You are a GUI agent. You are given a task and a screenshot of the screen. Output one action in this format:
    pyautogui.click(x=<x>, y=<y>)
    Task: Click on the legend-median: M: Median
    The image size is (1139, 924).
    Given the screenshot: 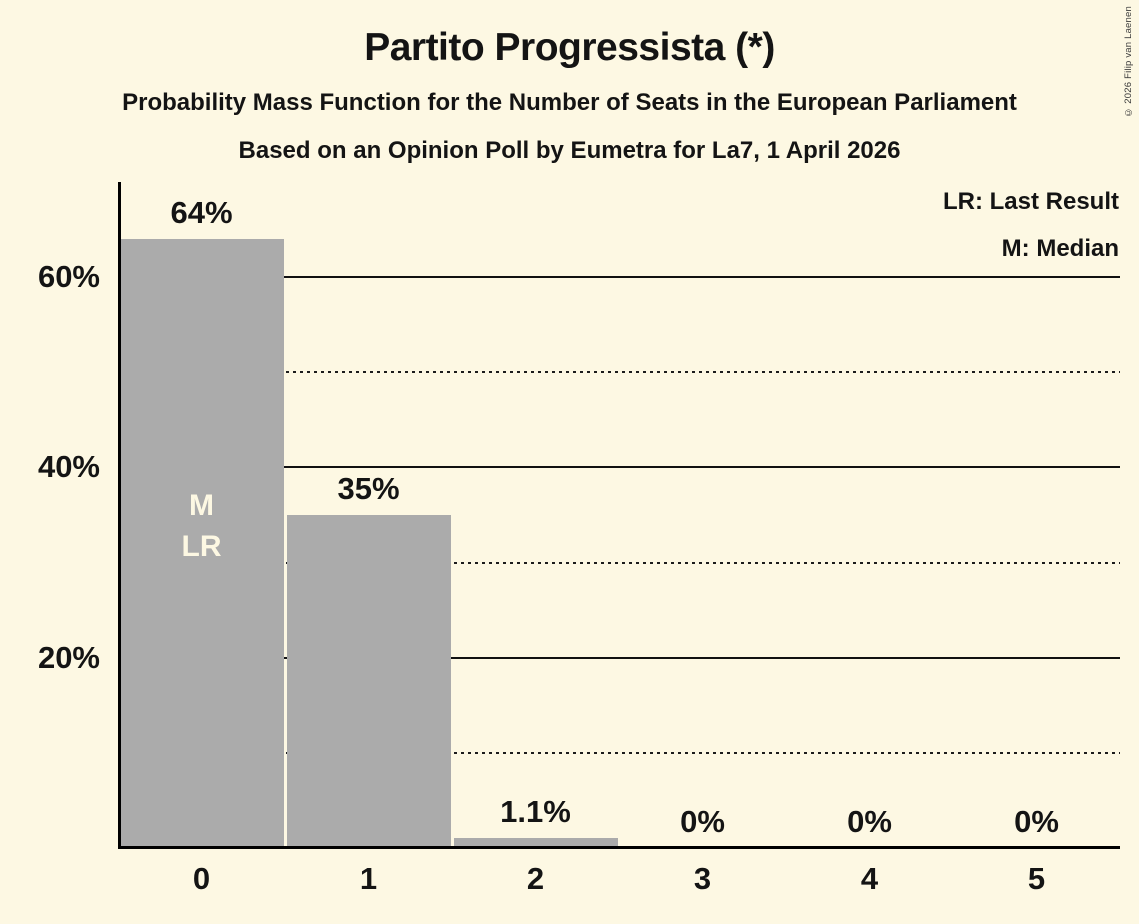 What is the action you would take?
    pyautogui.click(x=1060, y=248)
    